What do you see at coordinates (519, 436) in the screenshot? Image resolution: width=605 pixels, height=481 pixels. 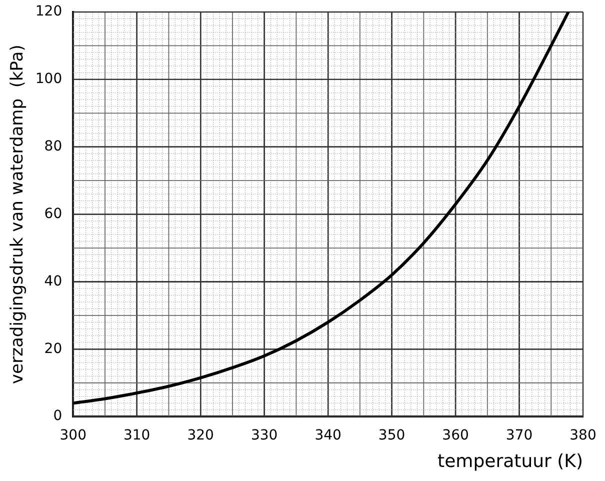 I see `x-tick-label: 370` at bounding box center [519, 436].